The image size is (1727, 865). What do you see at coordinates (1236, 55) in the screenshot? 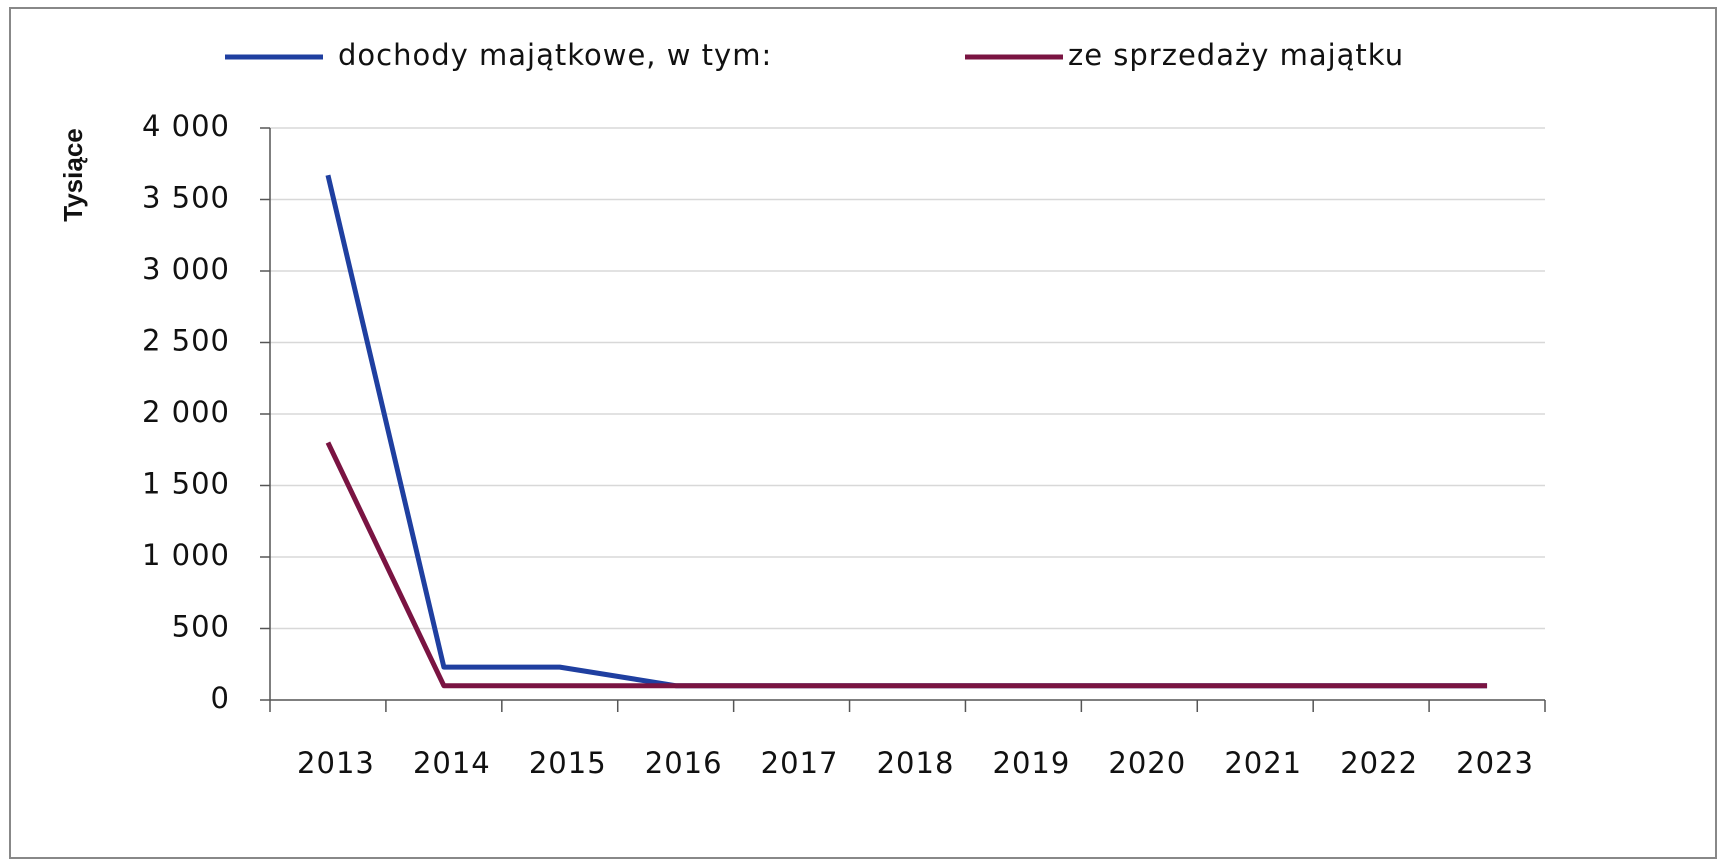
I see `legend-label: ze sprzedaży majątku` at bounding box center [1236, 55].